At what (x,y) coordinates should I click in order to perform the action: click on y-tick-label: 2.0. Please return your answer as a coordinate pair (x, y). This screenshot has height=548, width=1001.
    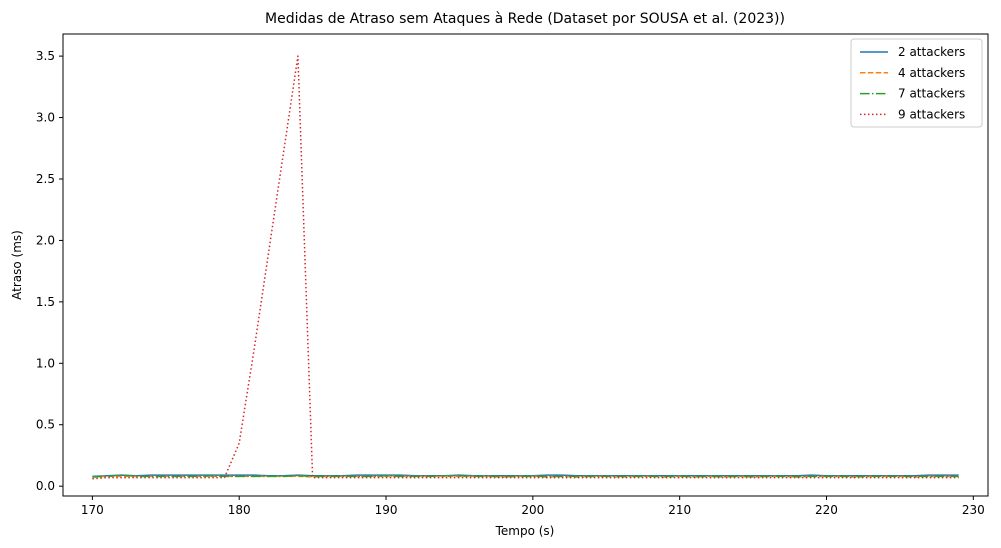
    Looking at the image, I should click on (45, 240).